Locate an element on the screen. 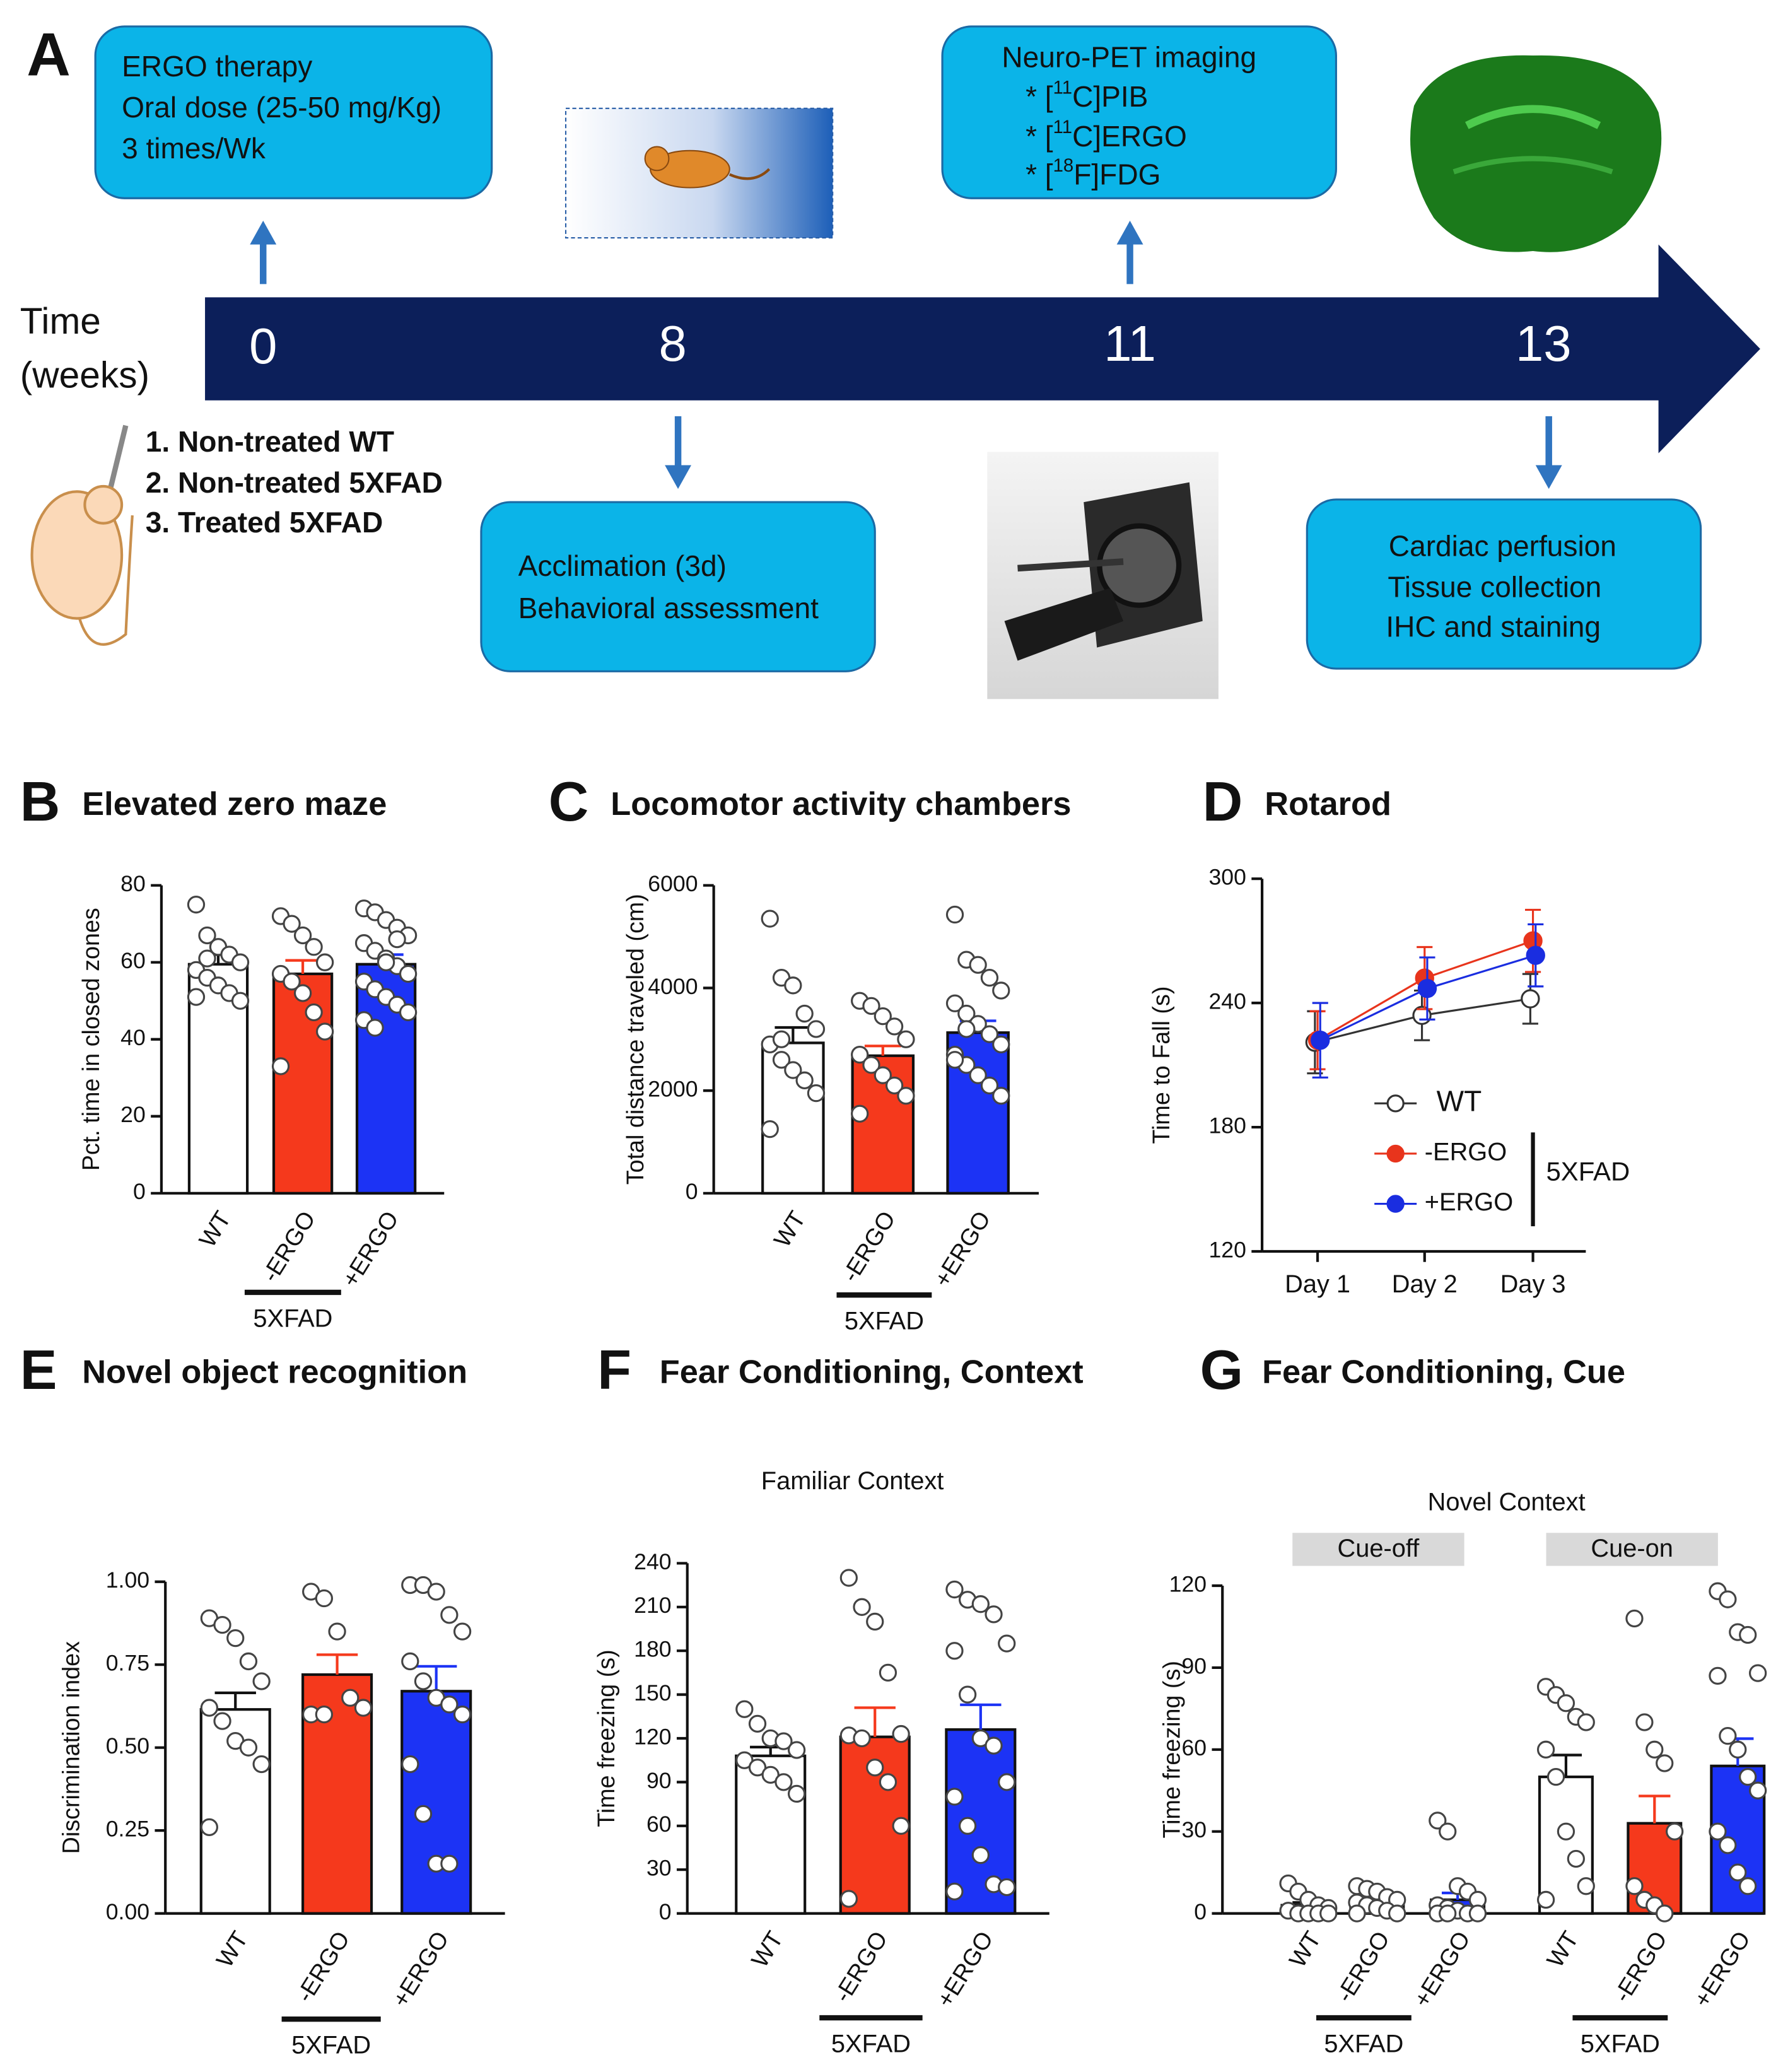 This screenshot has width=1771, height=2072. tissue-box is located at coordinates (1504, 584).